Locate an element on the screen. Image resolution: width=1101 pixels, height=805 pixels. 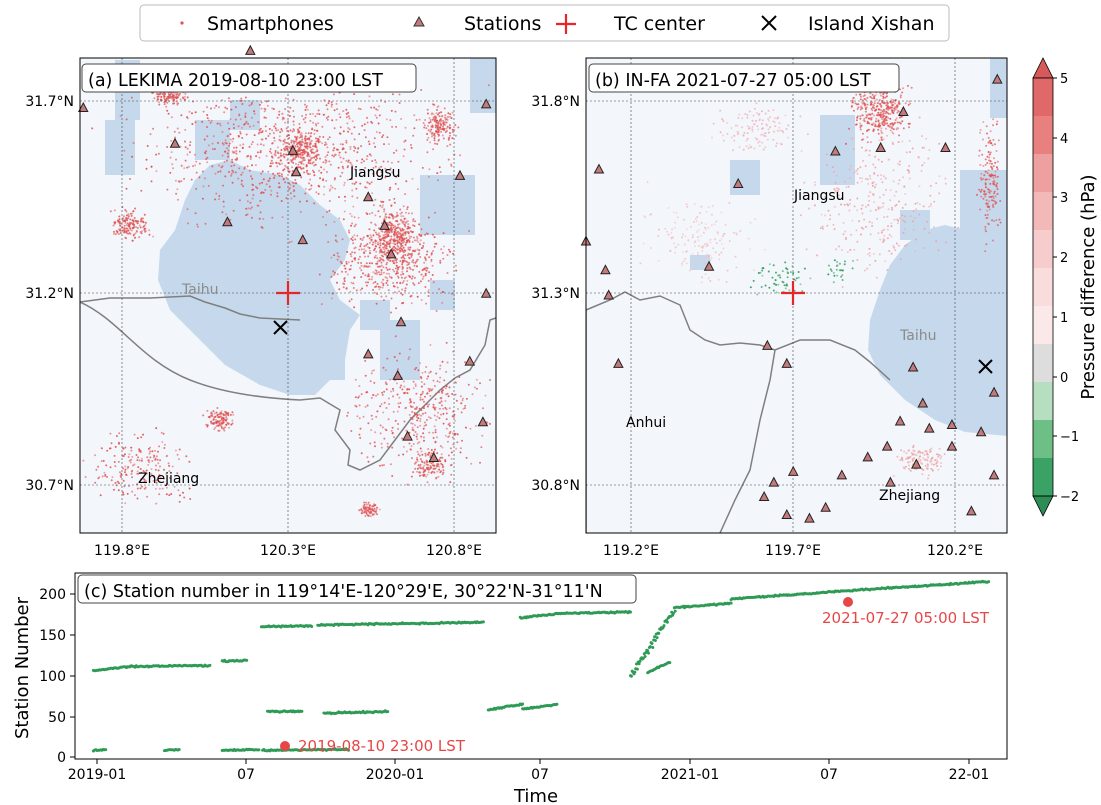
b-ytick-2: 31.3°N is located at coordinates (555, 294).